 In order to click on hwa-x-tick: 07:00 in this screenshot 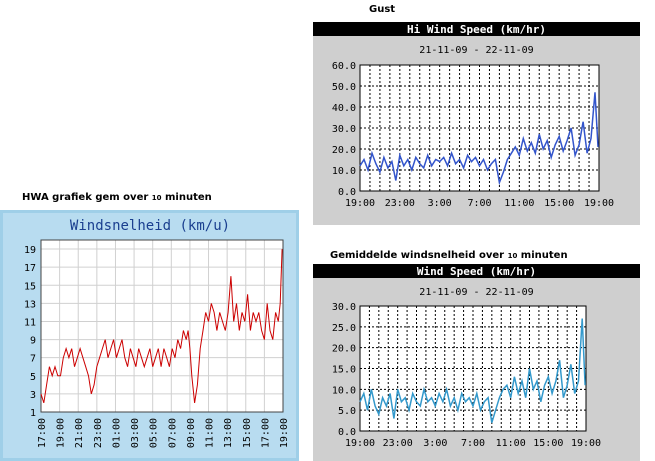, I will do `click(172, 433)`.